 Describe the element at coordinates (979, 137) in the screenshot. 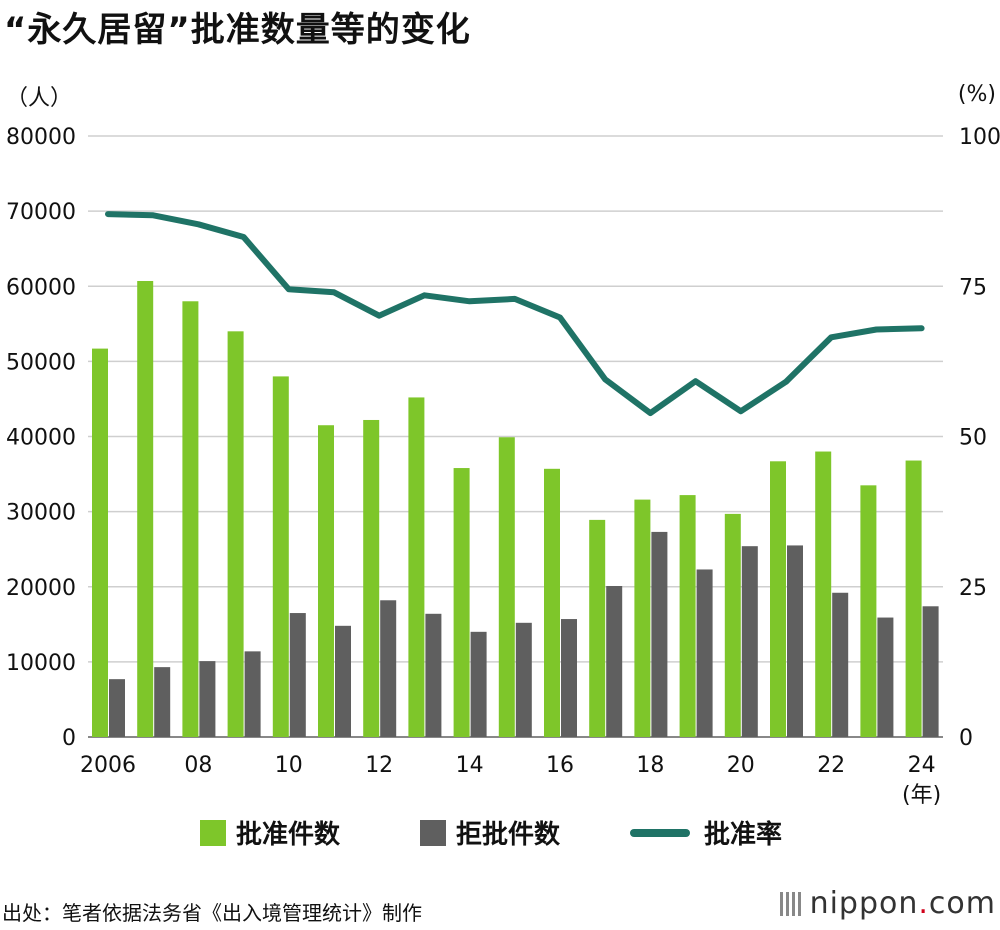

I see `y-right-tick-label: 100` at that location.